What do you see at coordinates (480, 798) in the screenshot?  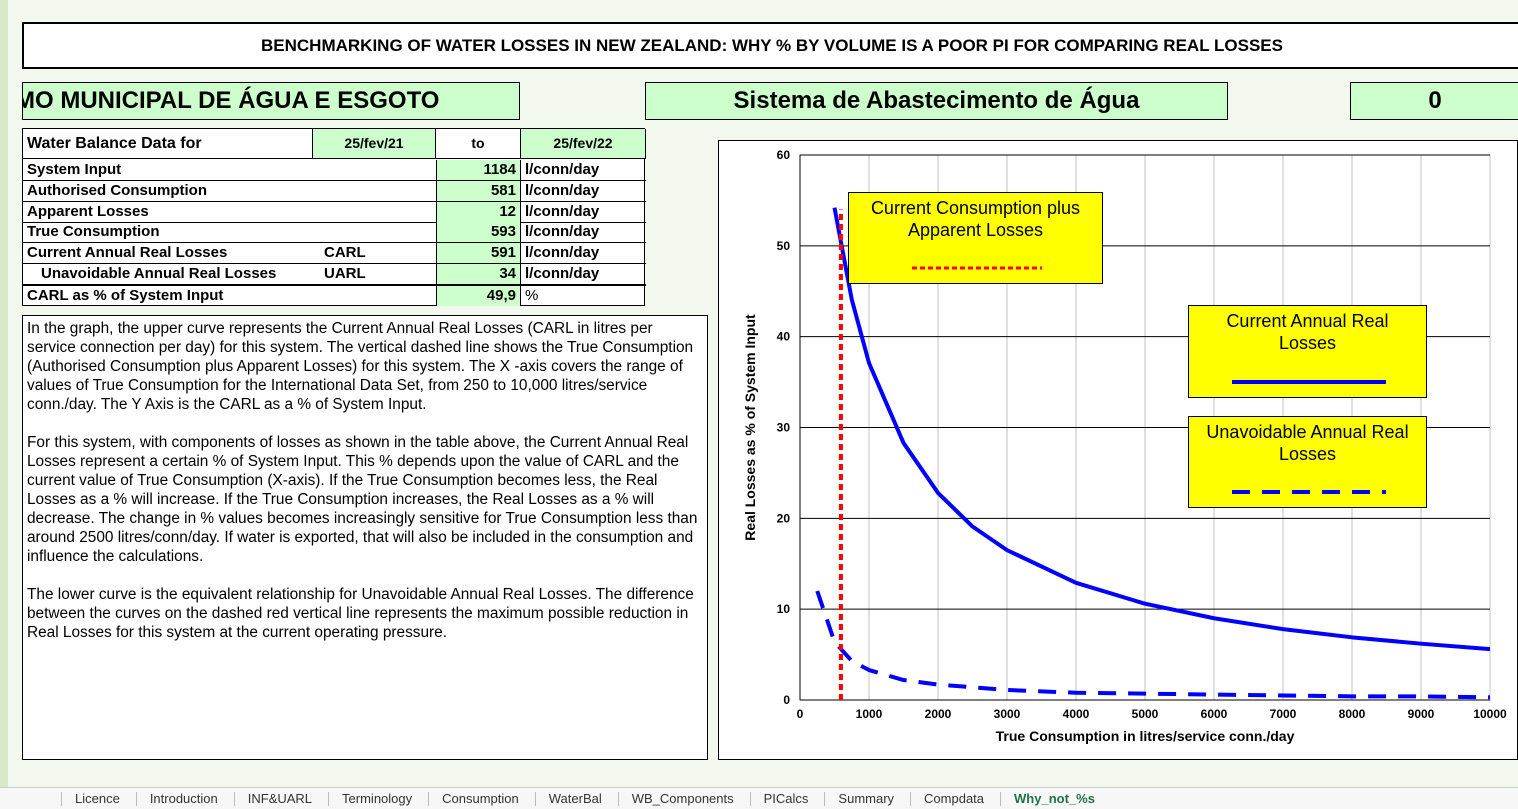 I see `sheet-tab: Consumption` at bounding box center [480, 798].